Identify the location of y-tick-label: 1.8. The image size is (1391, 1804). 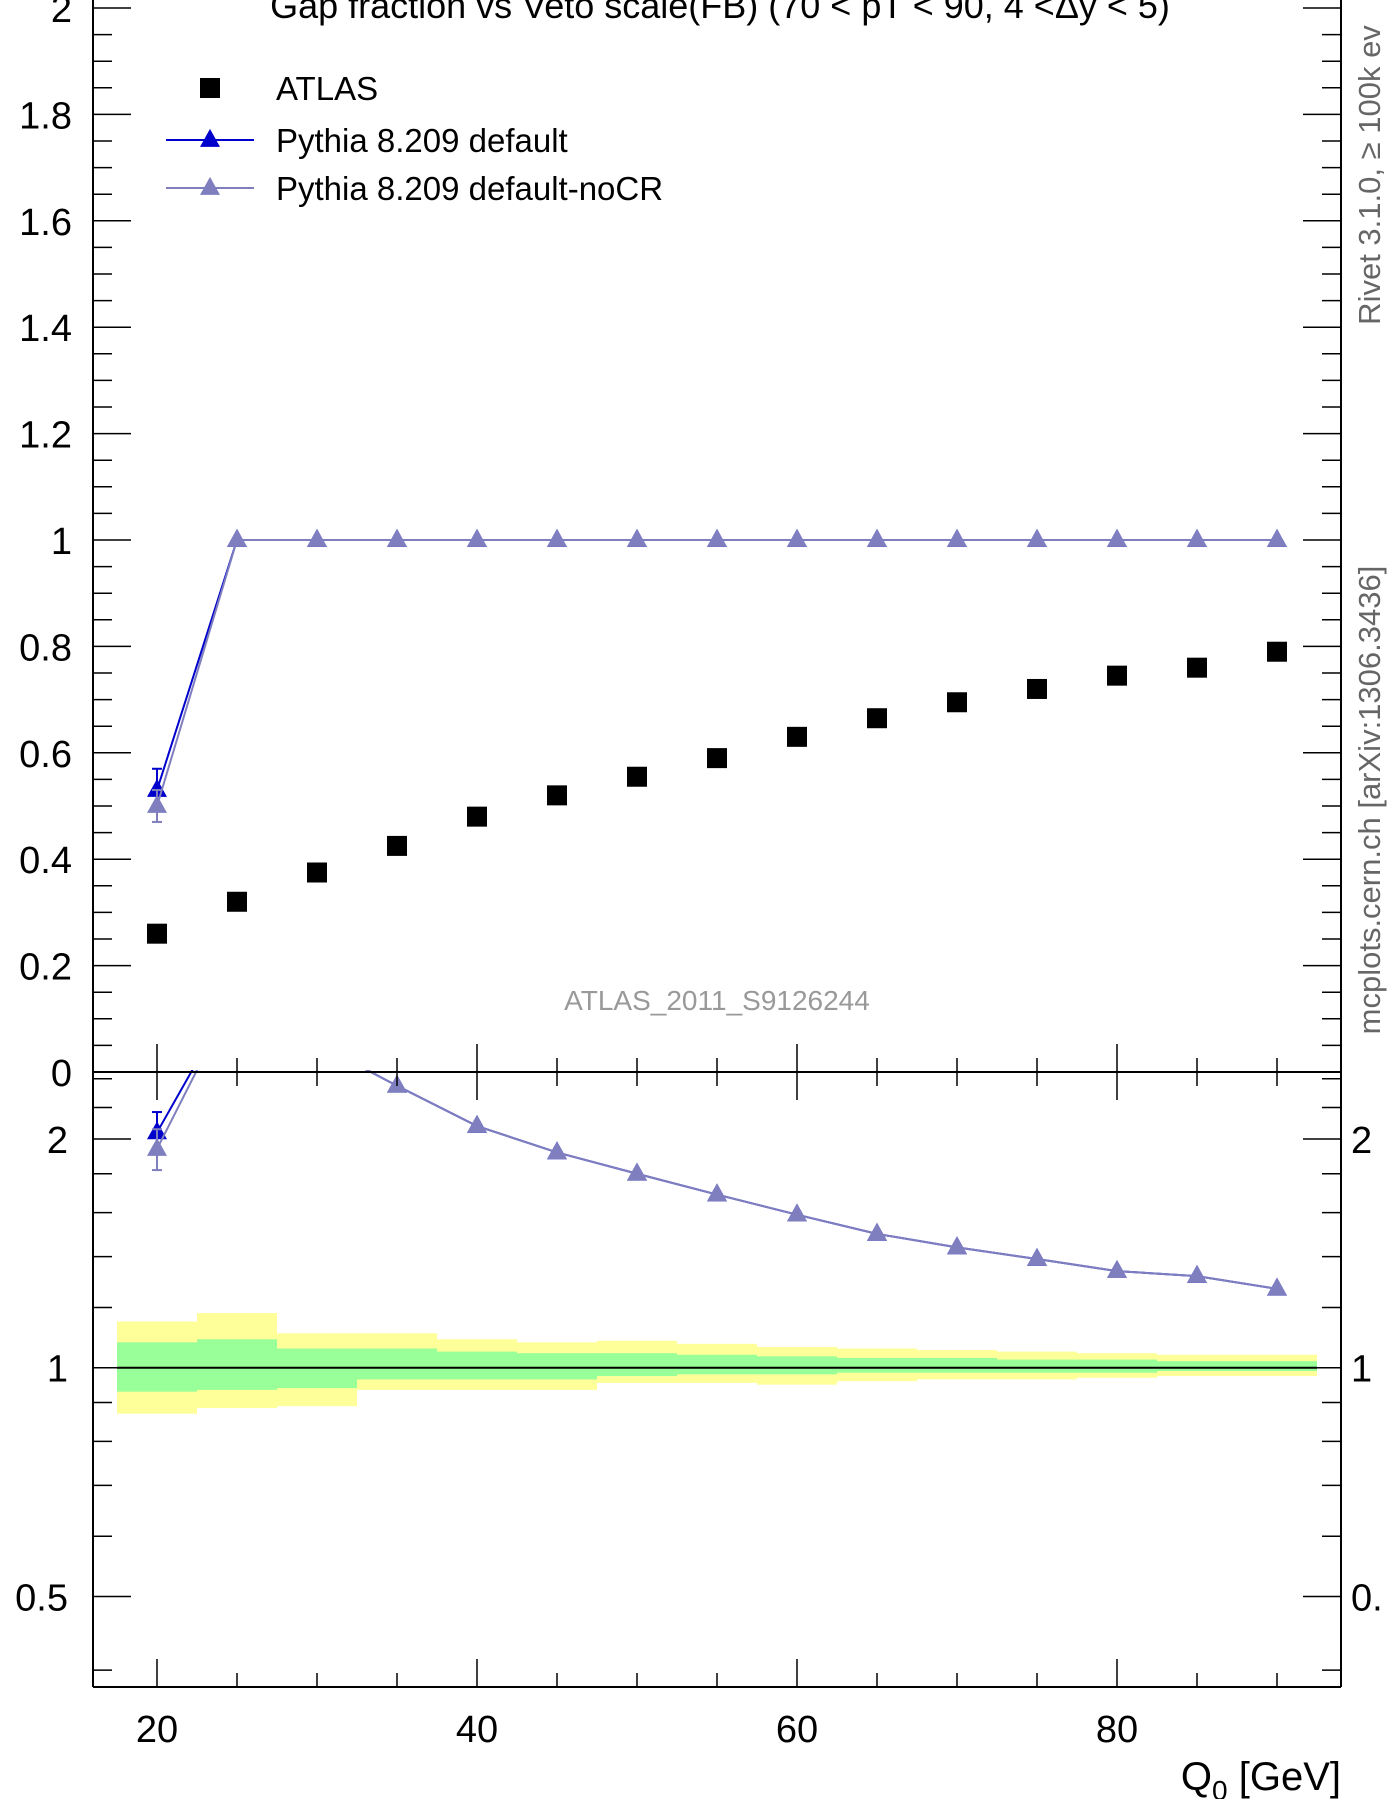
(45, 116).